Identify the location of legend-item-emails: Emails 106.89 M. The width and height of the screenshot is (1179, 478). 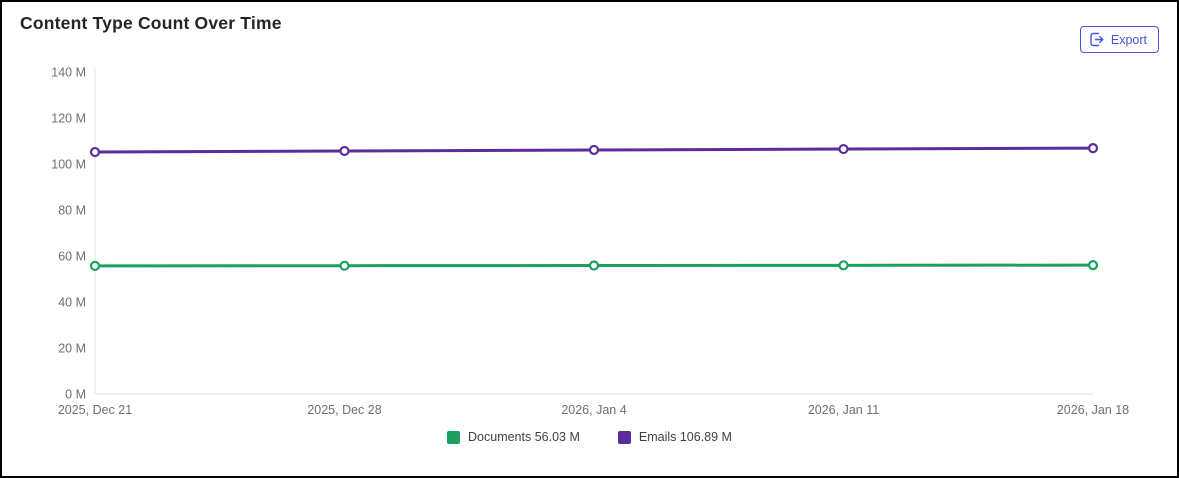
(674, 437).